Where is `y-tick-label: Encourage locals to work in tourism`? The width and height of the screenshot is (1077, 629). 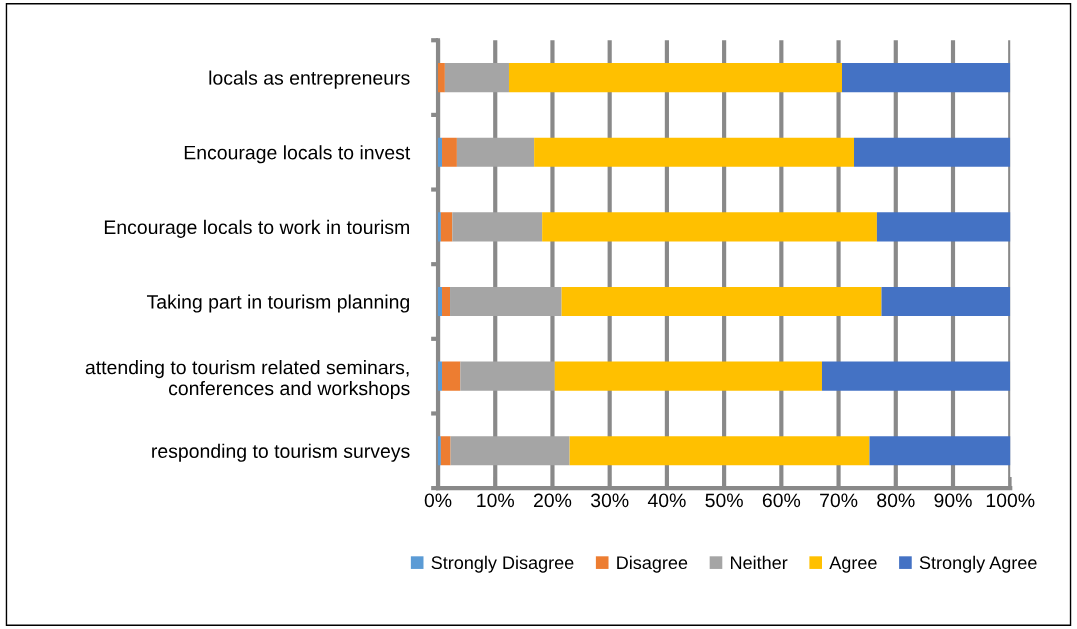
y-tick-label: Encourage locals to work in tourism is located at coordinates (256, 228).